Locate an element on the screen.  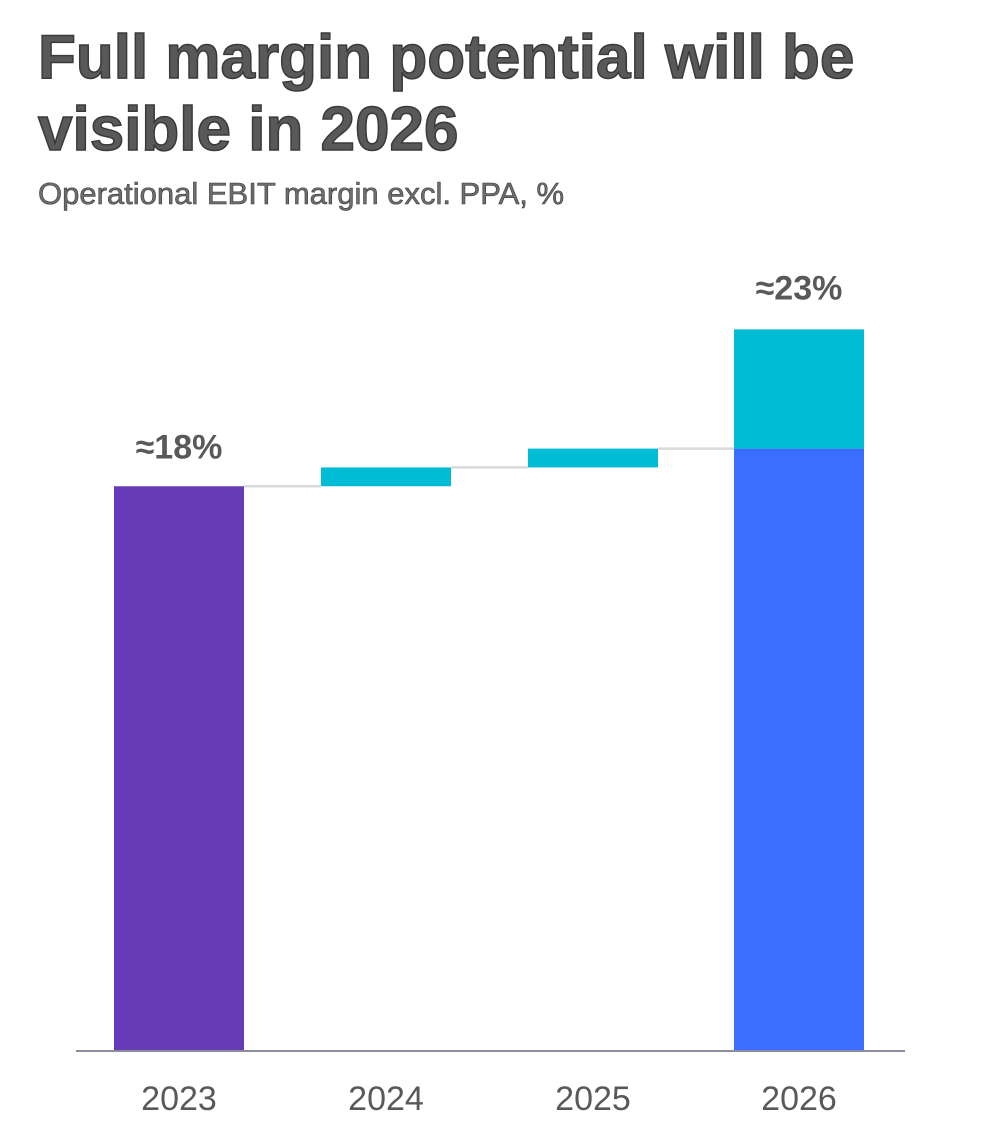
x-tick-label-2026: 2026 is located at coordinates (799, 1099).